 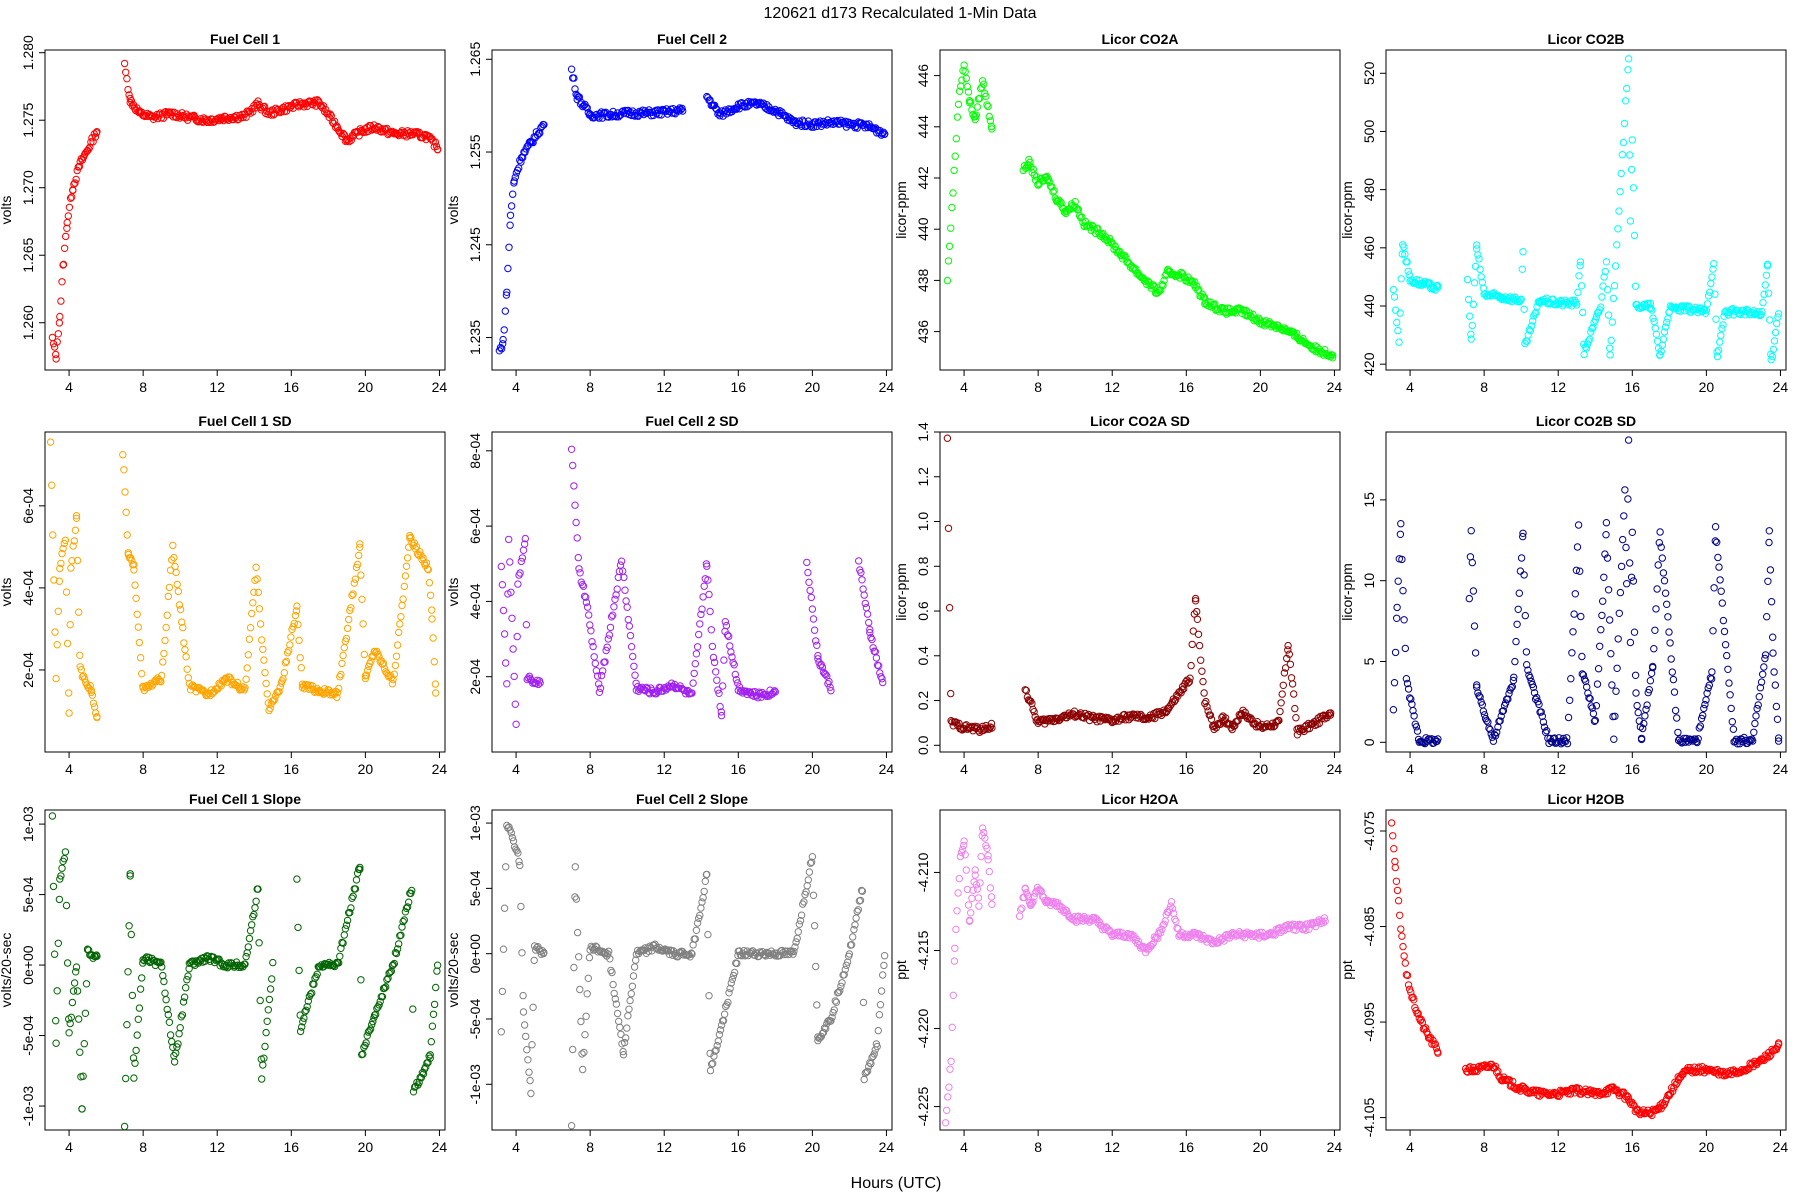 What do you see at coordinates (923, 229) in the screenshot?
I see `y-tick-label: 440` at bounding box center [923, 229].